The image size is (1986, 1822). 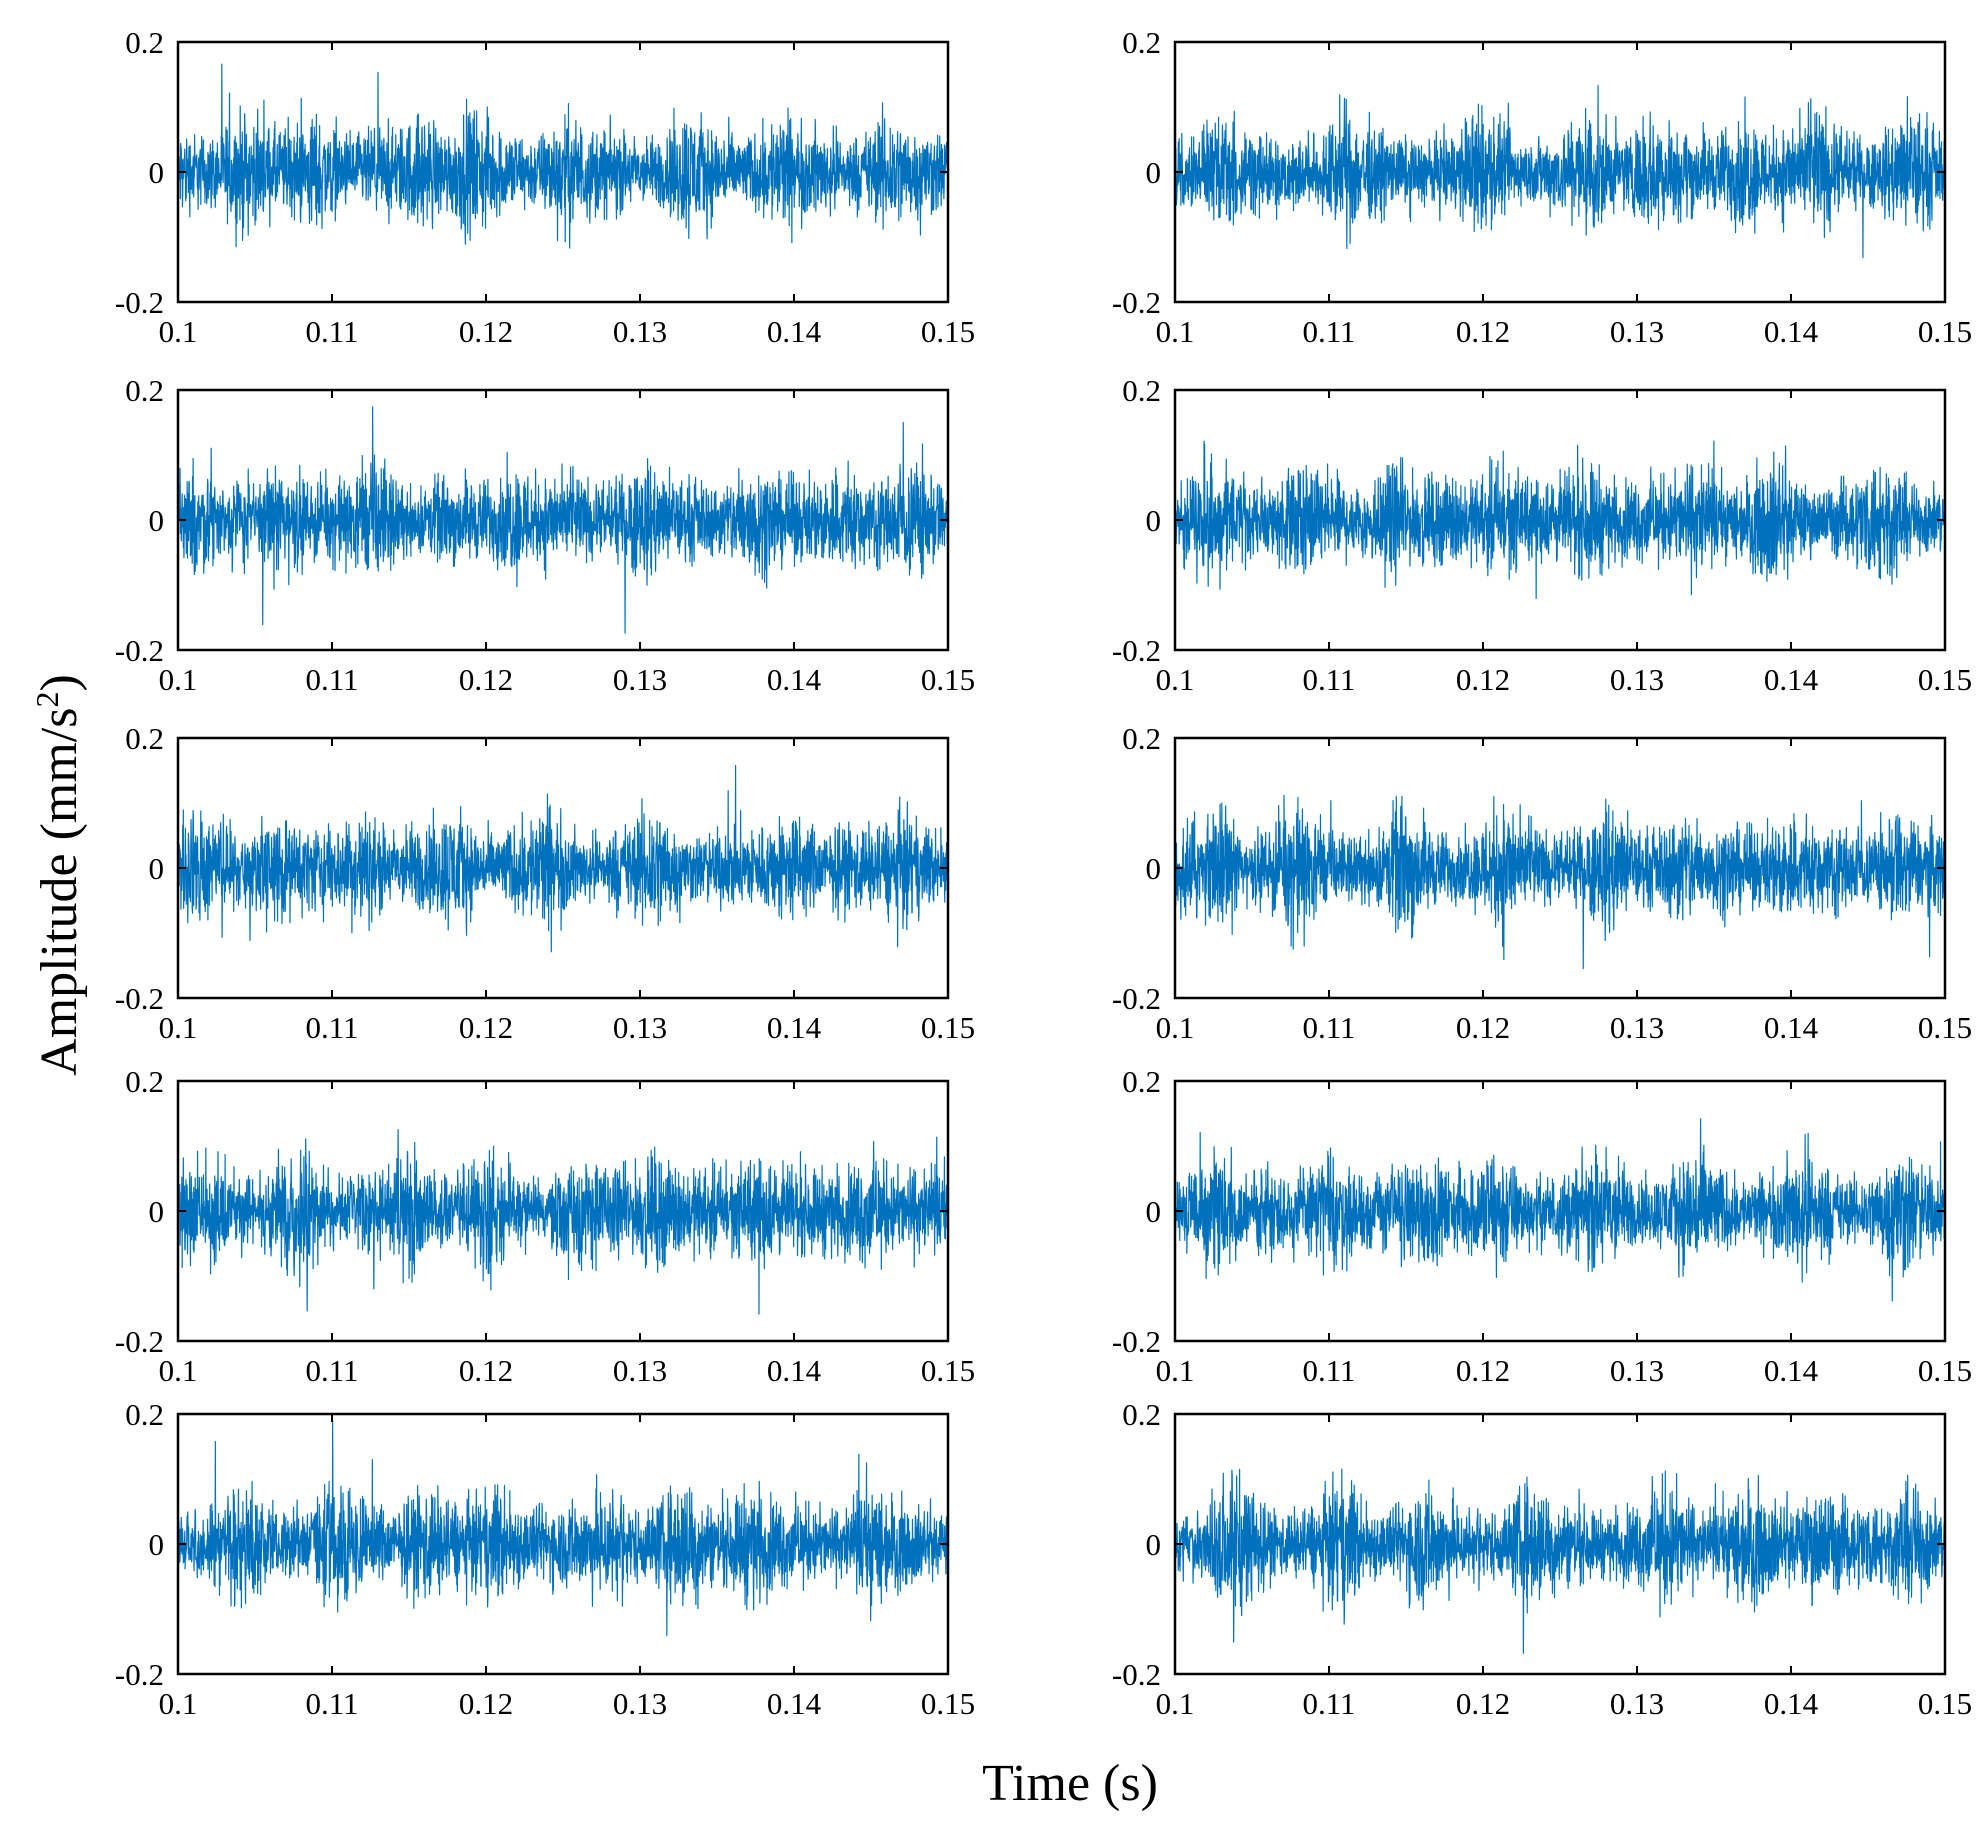 I want to click on subplot-6: 0.1 0.11 0.12 0.13 0.14 0.15 0.2 0 -0.2, so click(x=1542, y=883).